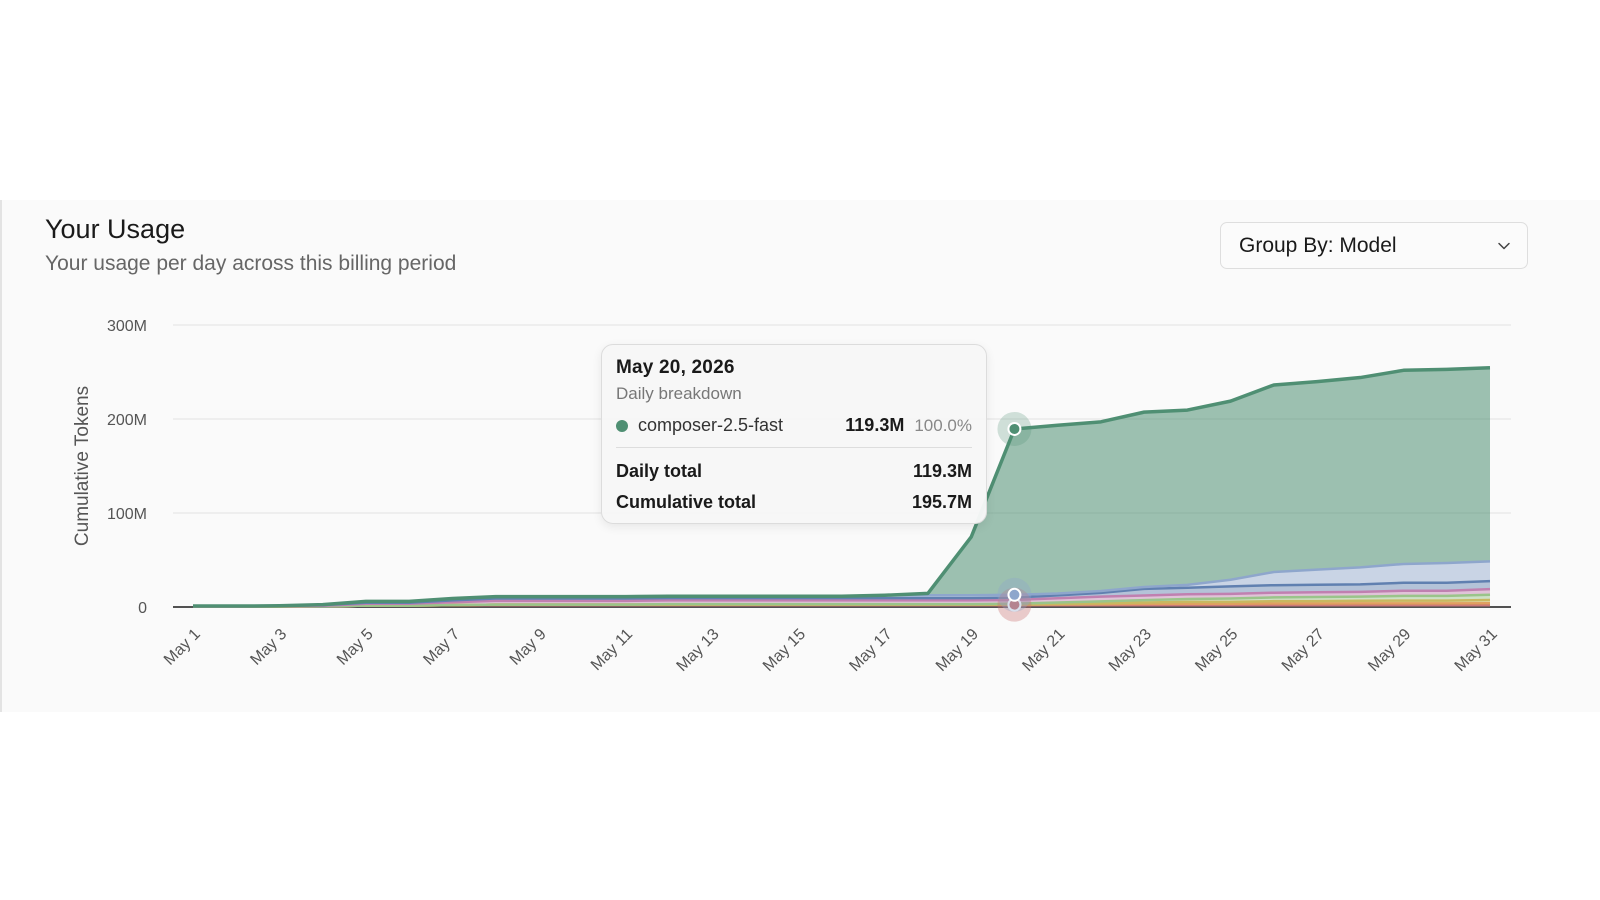 This screenshot has height=900, width=1600. I want to click on x-tick-label: May 17, so click(870, 650).